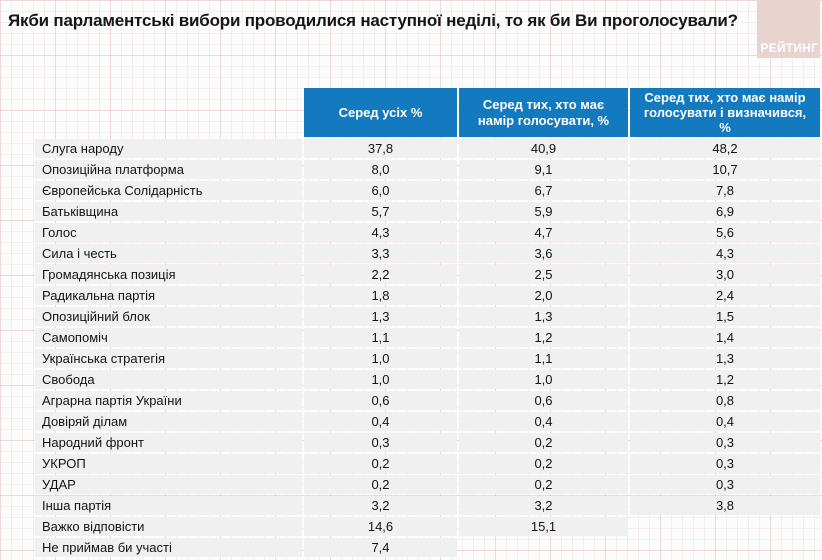  What do you see at coordinates (168, 337) in the screenshot?
I see `party-name-cell: Самопоміч` at bounding box center [168, 337].